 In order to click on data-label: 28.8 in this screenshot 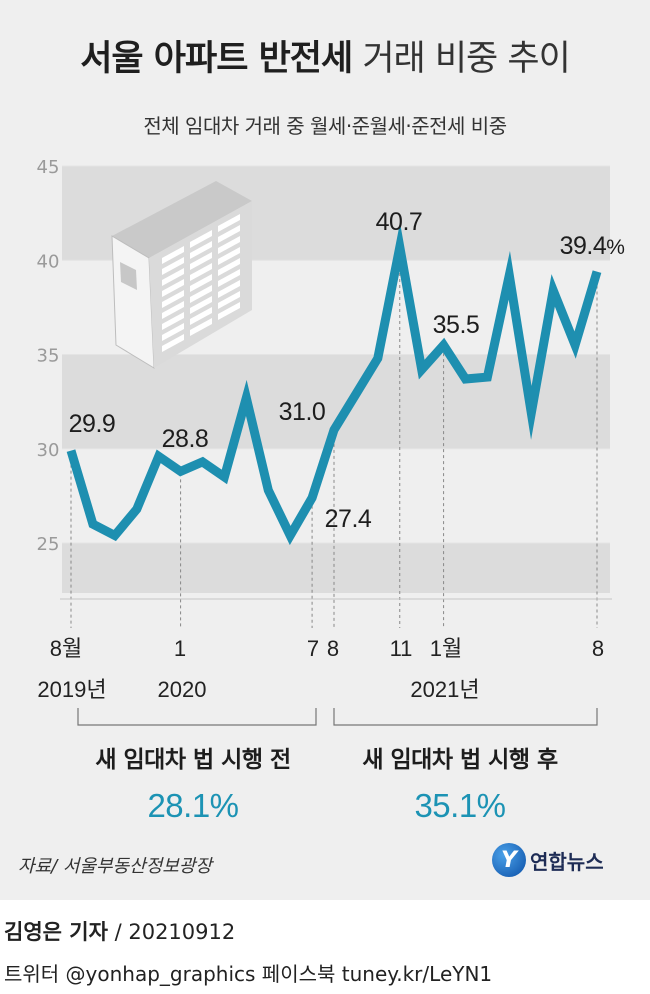, I will do `click(185, 439)`.